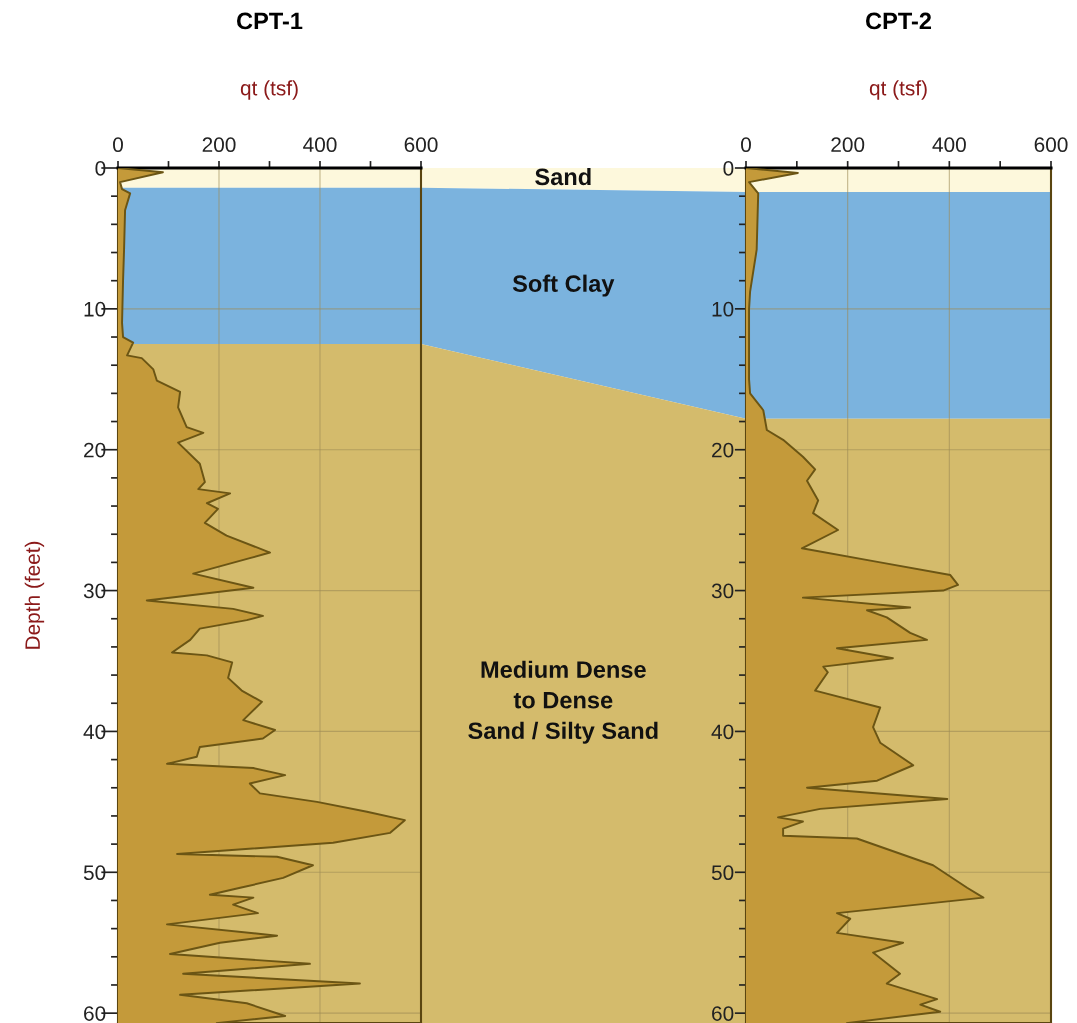 The width and height of the screenshot is (1077, 1023). I want to click on text: Soft Clay, so click(563, 285).